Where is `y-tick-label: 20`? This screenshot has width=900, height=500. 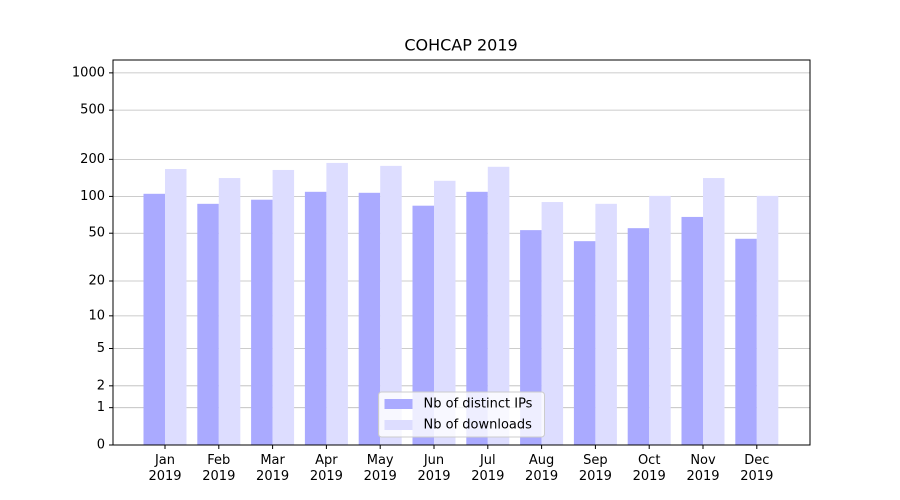 y-tick-label: 20 is located at coordinates (96, 281).